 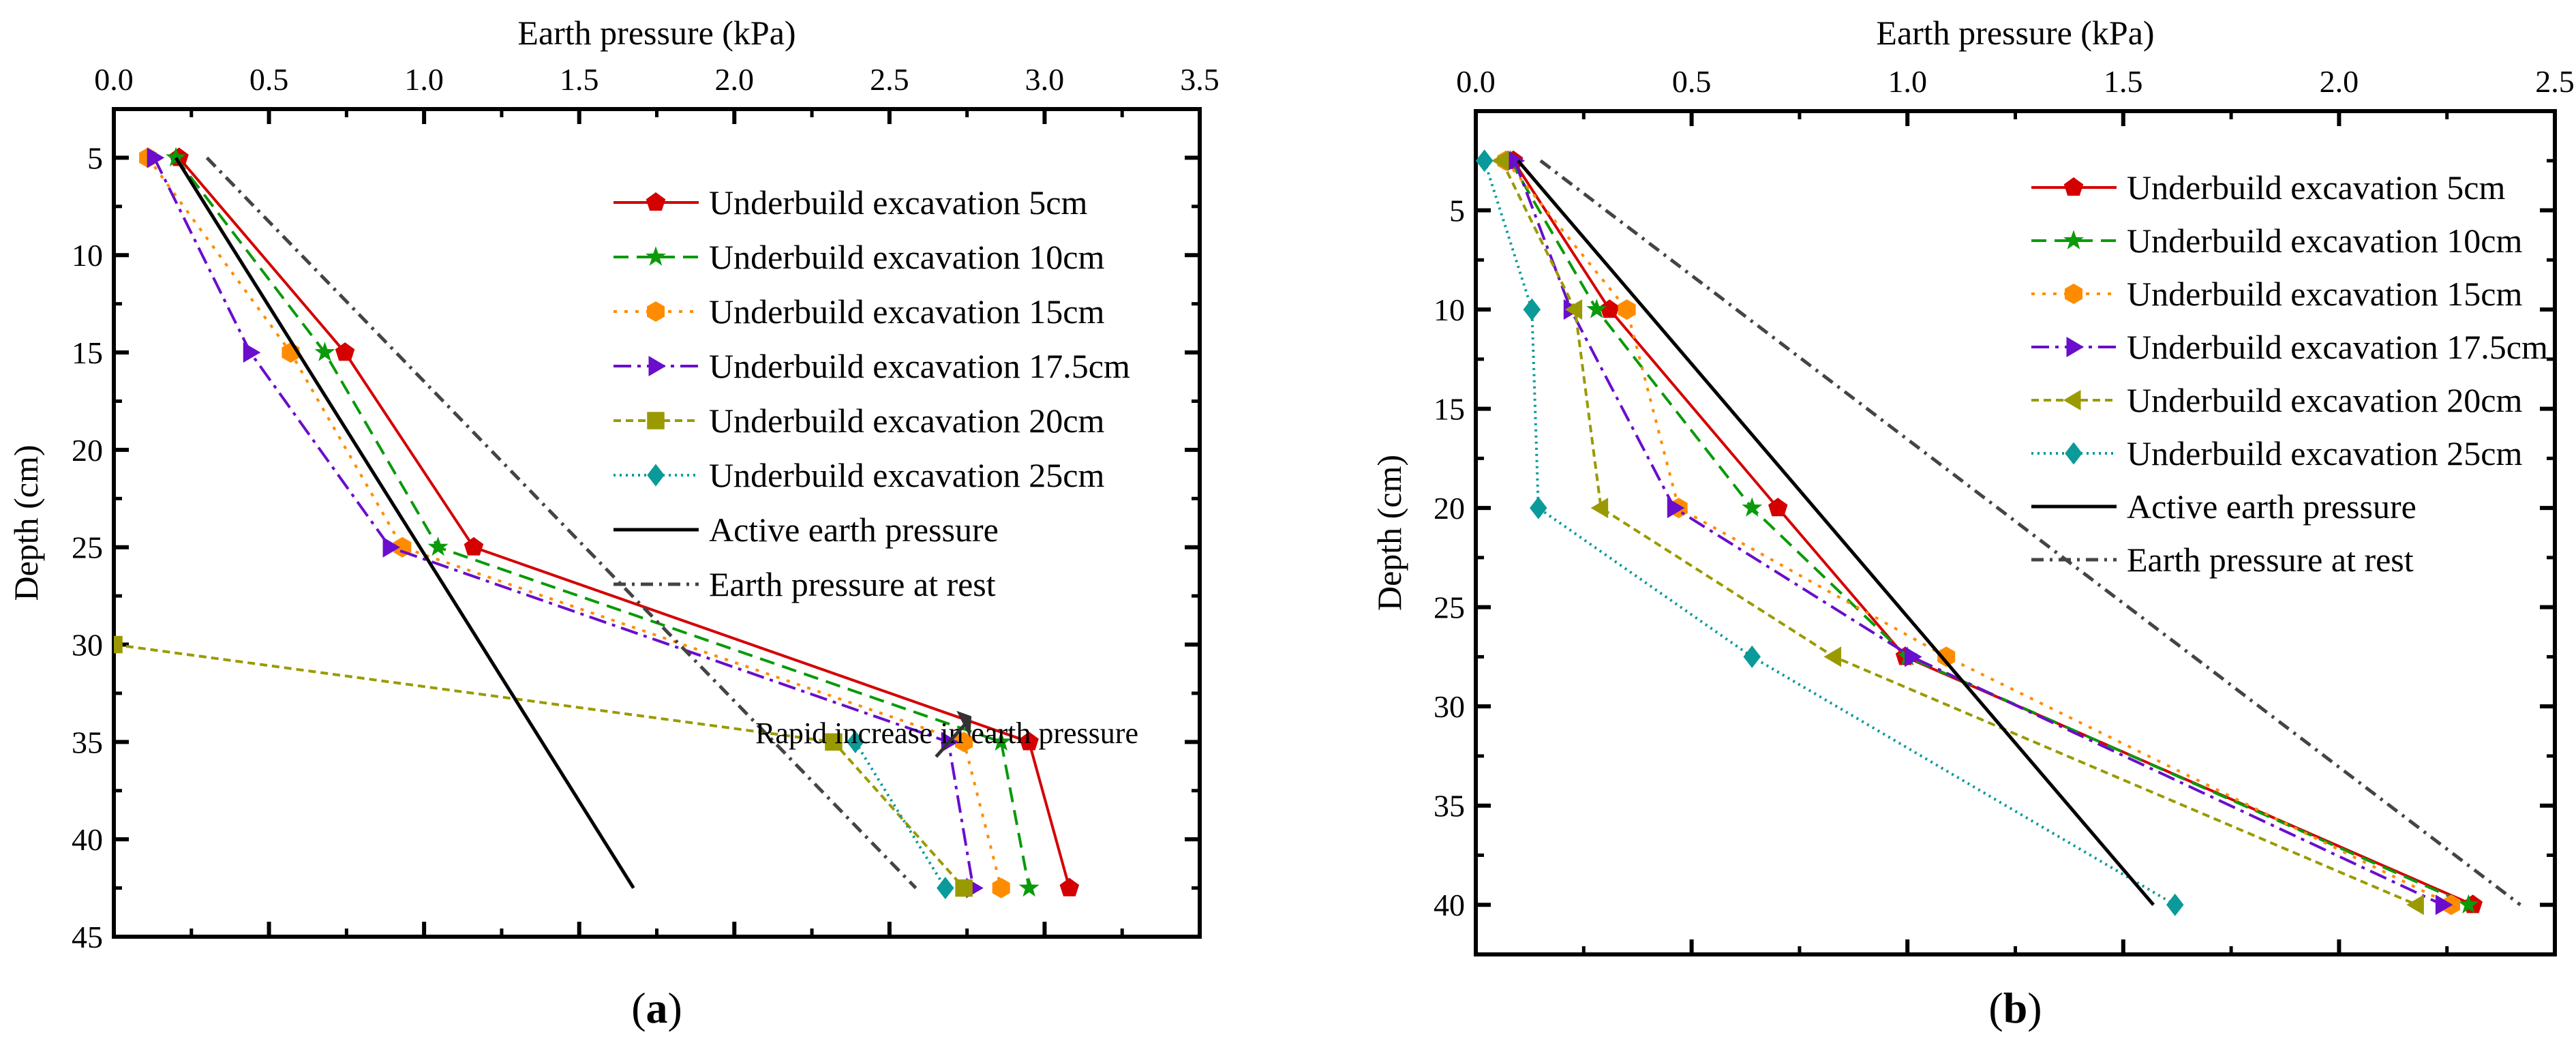 What do you see at coordinates (2072, 400) in the screenshot?
I see `legend-marker-triangle-left` at bounding box center [2072, 400].